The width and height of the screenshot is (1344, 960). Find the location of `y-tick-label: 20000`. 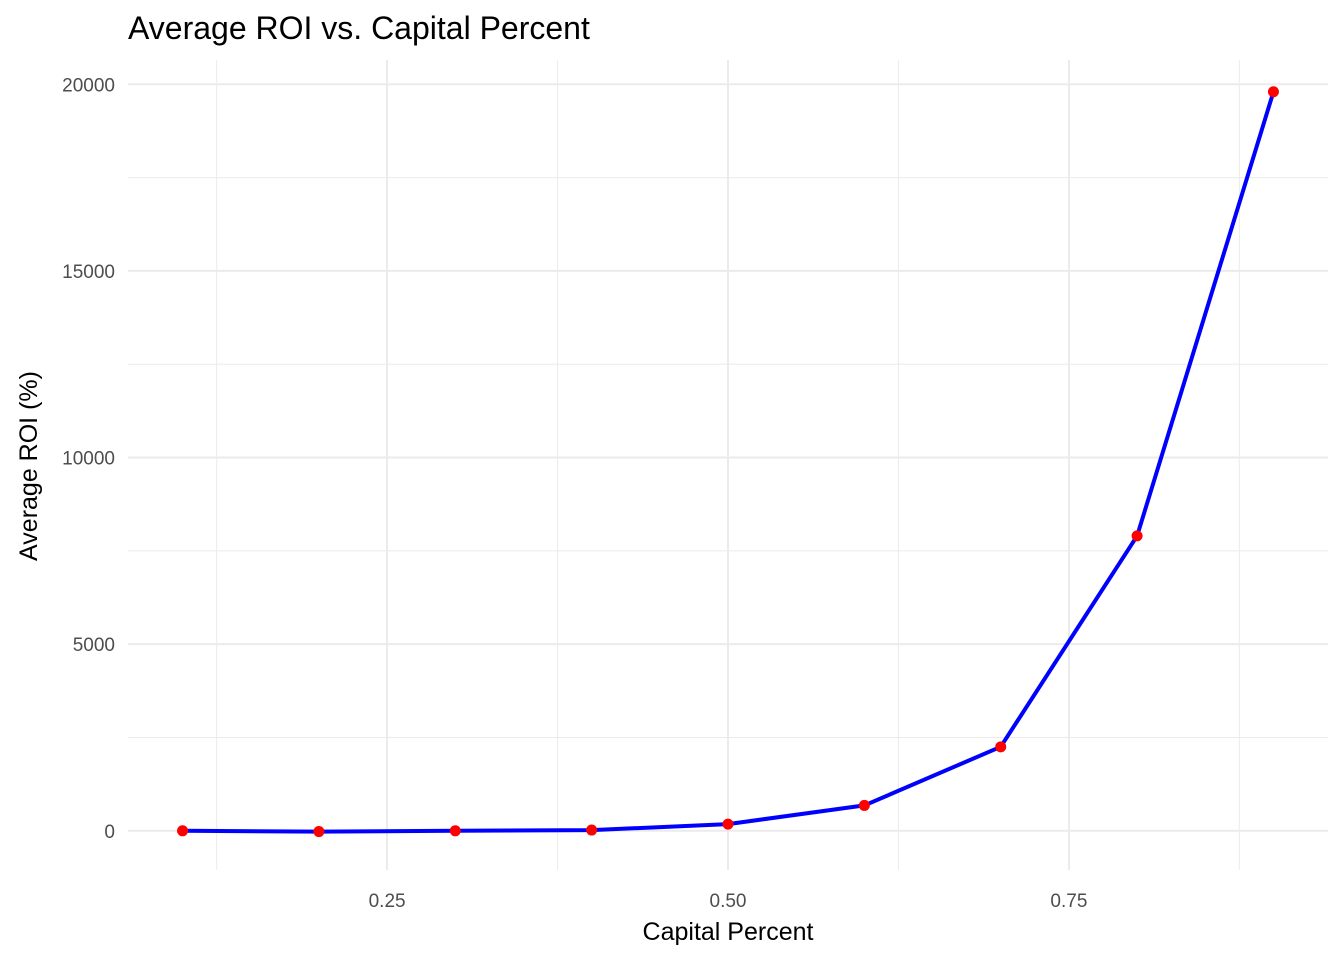

y-tick-label: 20000 is located at coordinates (88, 85).